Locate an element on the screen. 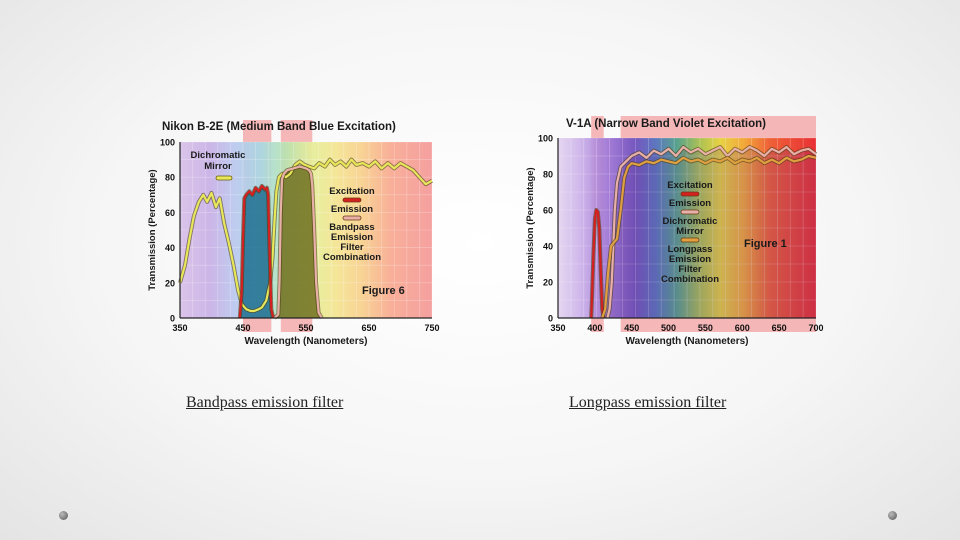 Image resolution: width=960 pixels, height=540 pixels. chart-title: Nikon B-2E (Medium Band Blue Excitation) is located at coordinates (279, 127).